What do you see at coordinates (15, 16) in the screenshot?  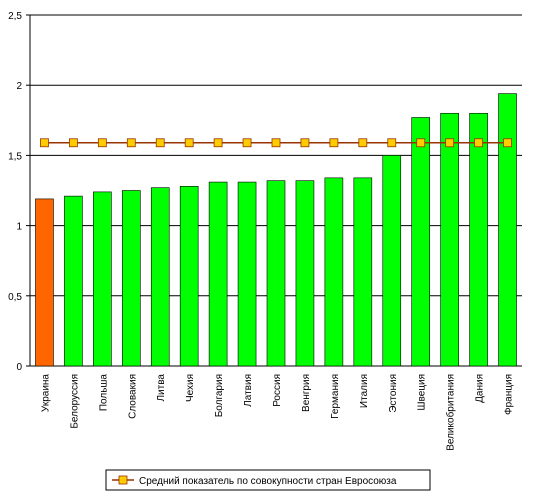 I see `y-tick-label: 2,5` at bounding box center [15, 16].